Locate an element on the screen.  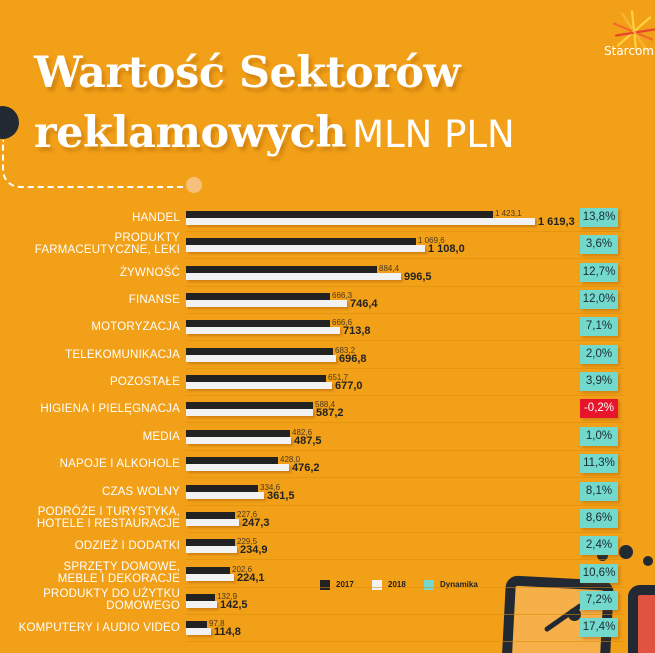
legend-swatch-2017 is located at coordinates (325, 585).